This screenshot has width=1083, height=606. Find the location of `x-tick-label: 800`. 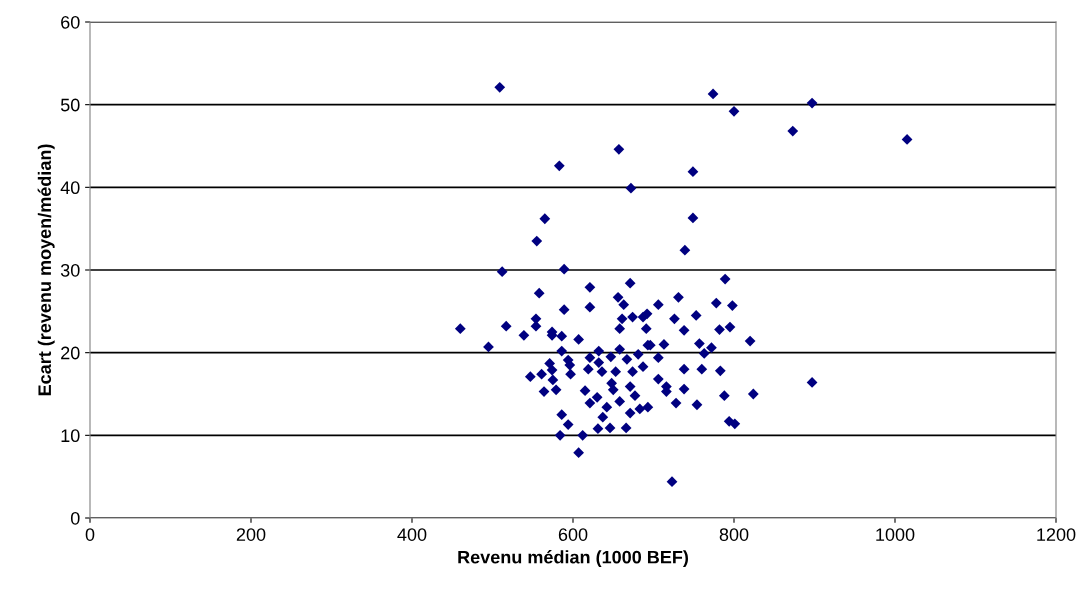

x-tick-label: 800 is located at coordinates (734, 534).